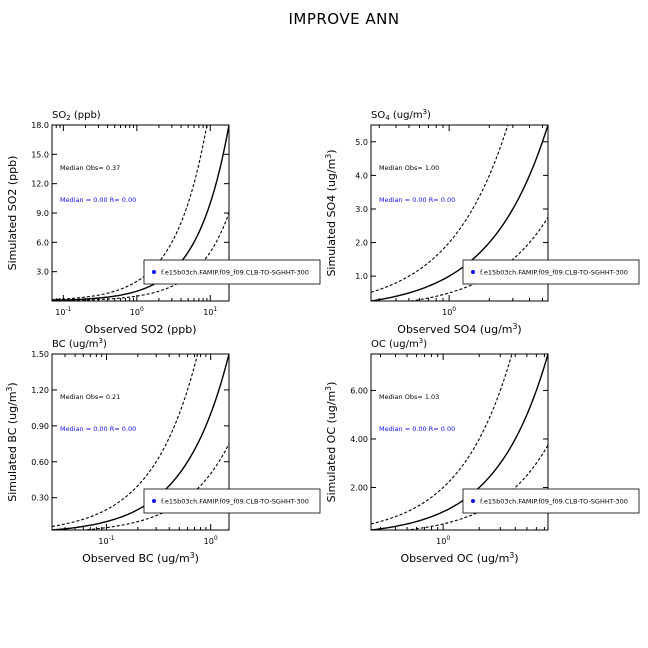 This screenshot has height=648, width=648. What do you see at coordinates (210, 311) in the screenshot?
I see `x-tick-label: 10¹` at bounding box center [210, 311].